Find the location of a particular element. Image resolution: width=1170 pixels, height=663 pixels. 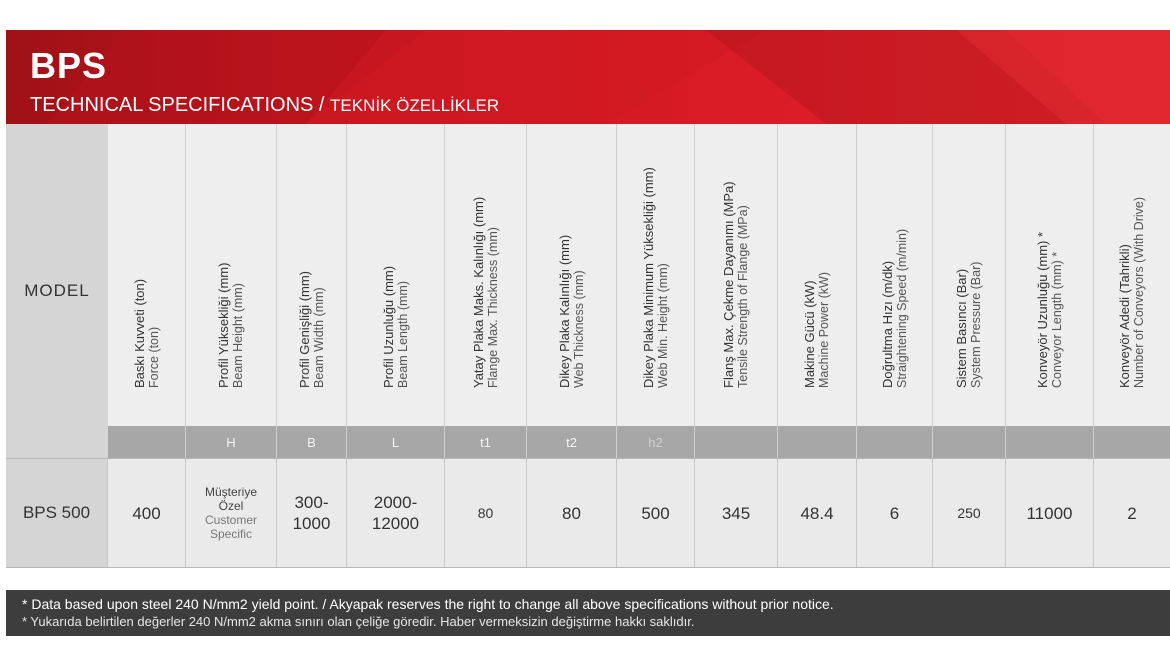

header-beam-length: Profil Uzunluğu (mm) Beam Length (mm) is located at coordinates (396, 275).